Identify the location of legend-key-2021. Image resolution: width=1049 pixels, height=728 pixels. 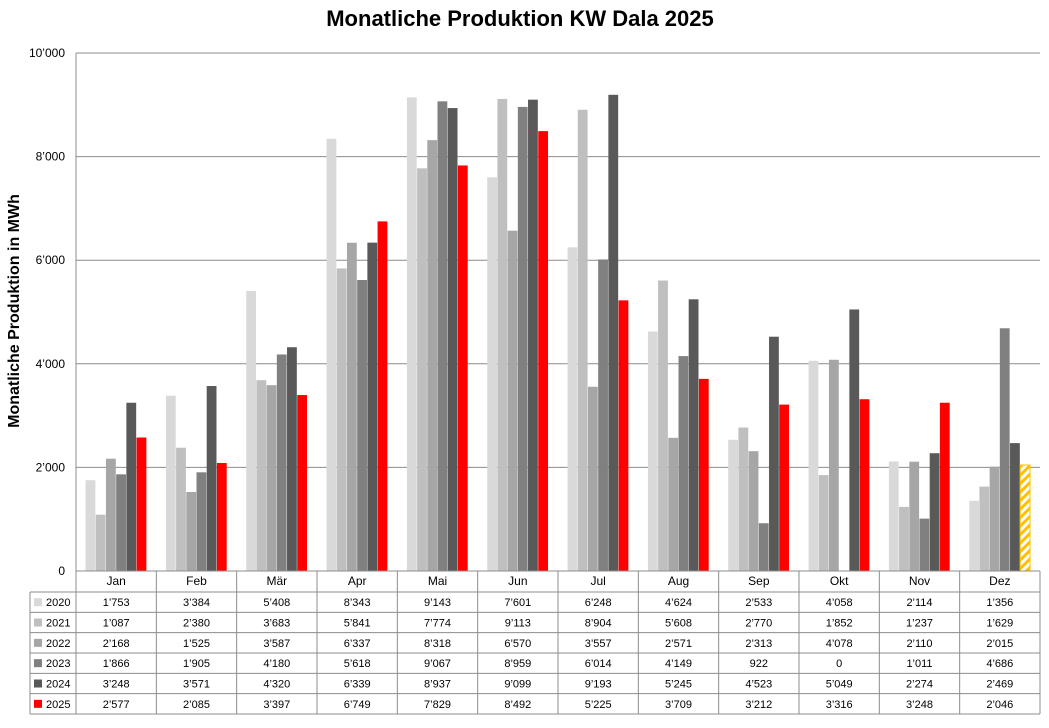
(38, 622).